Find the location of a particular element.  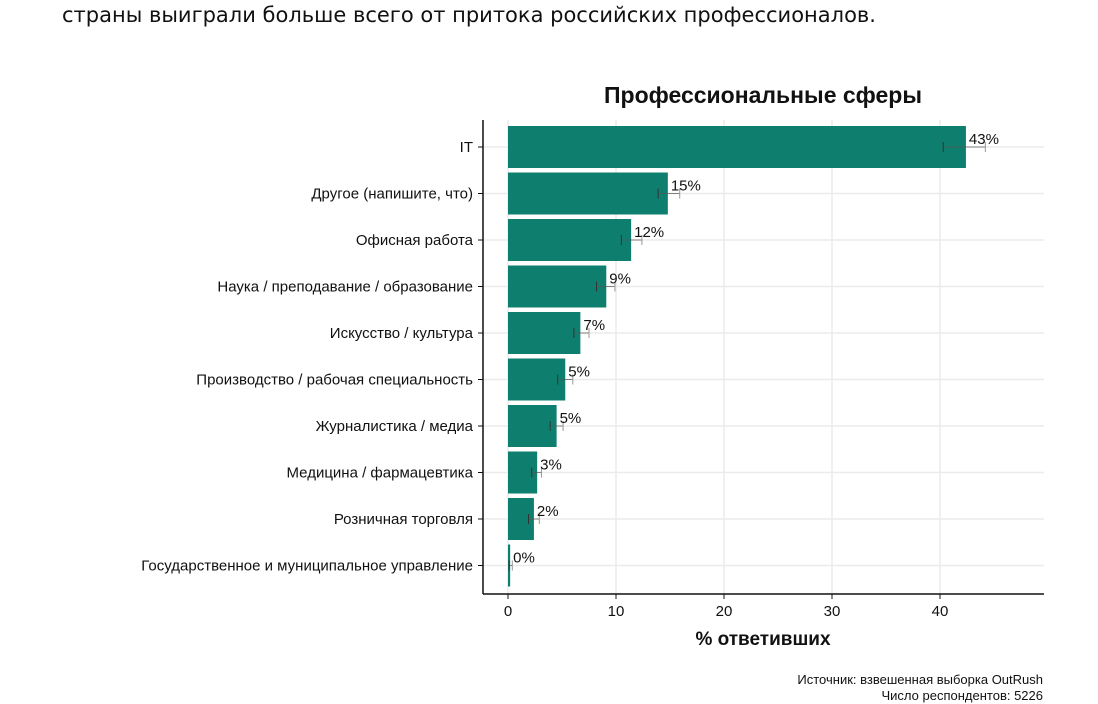

chart-title: Профессиональные сферы is located at coordinates (763, 95).